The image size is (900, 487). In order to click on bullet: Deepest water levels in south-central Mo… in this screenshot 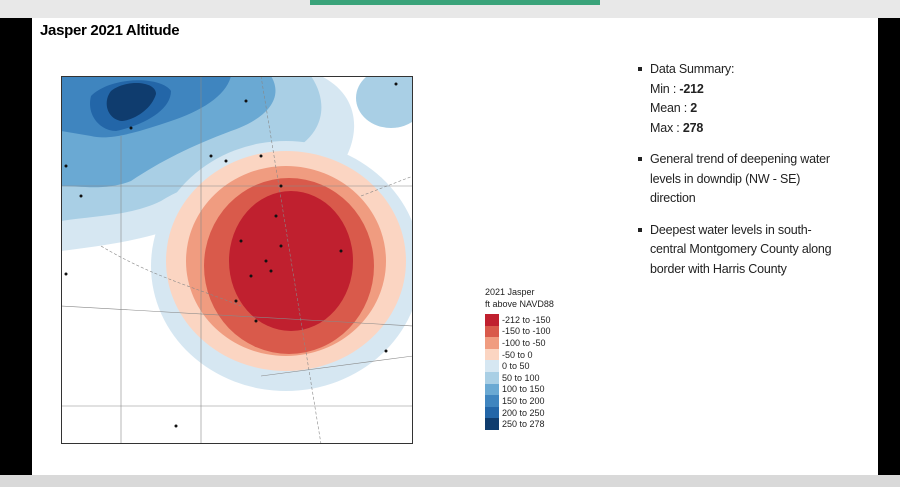, I will do `click(753, 250)`.